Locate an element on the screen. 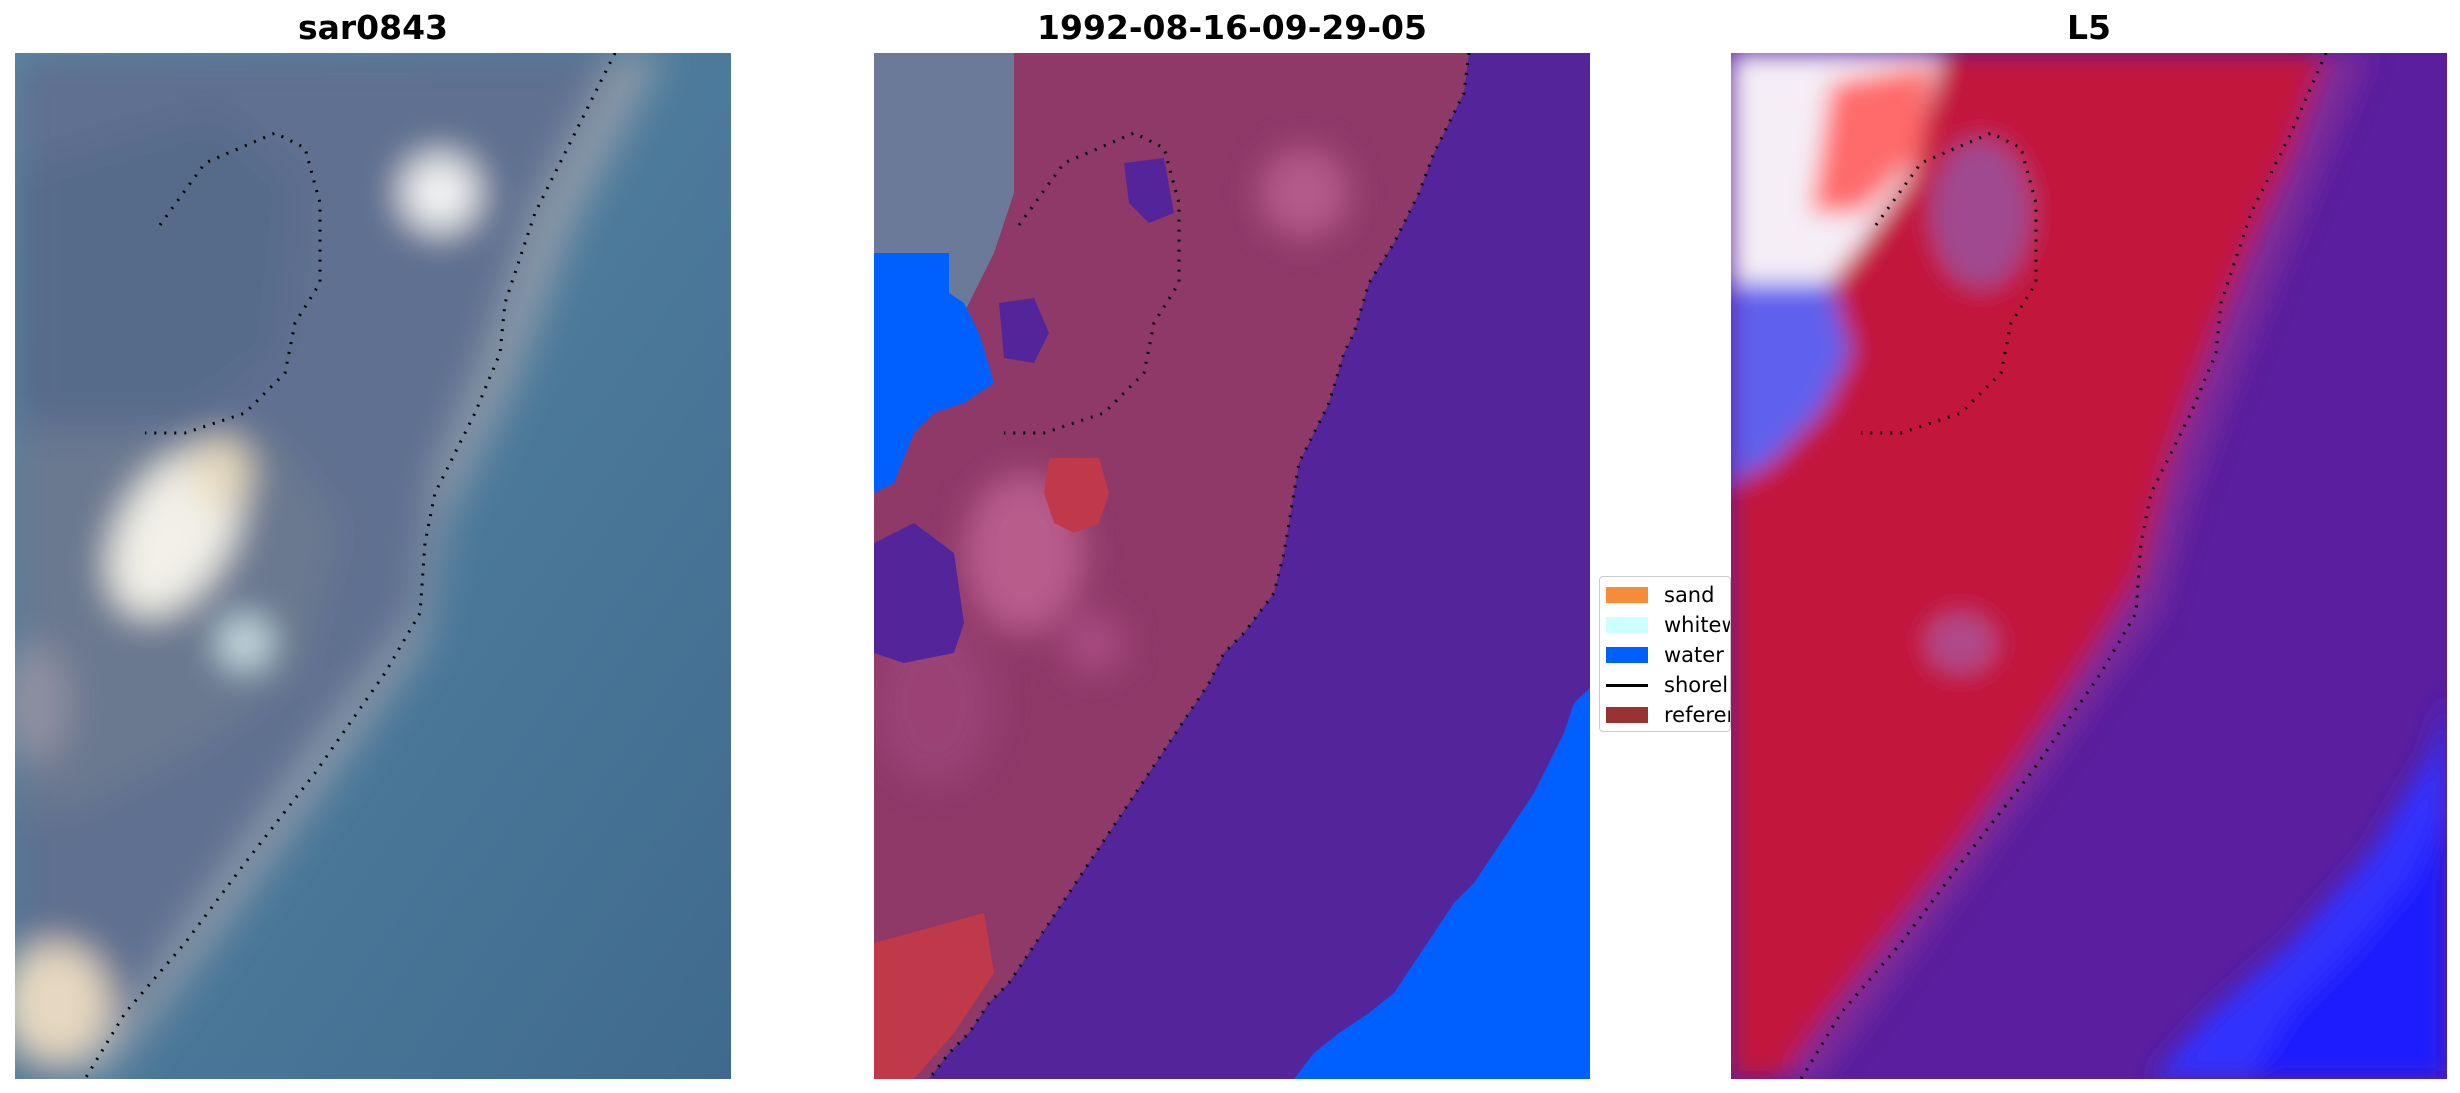 This screenshot has width=2460, height=1093. water-swatch is located at coordinates (1627, 655).